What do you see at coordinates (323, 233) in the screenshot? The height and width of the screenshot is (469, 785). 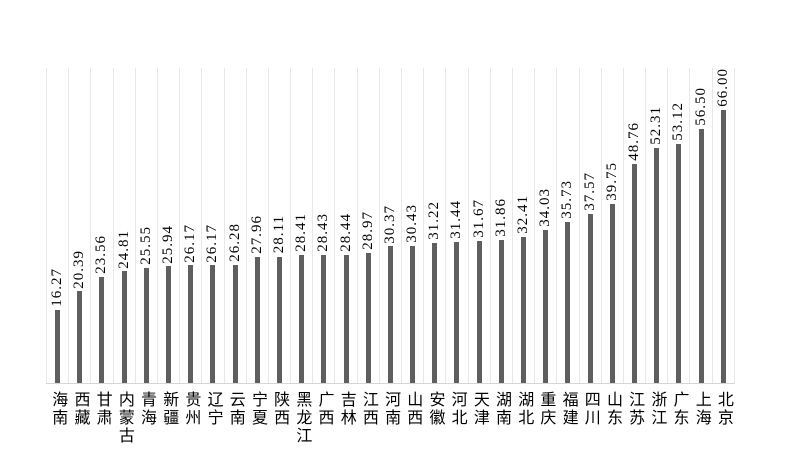 I see `value-label: 28.43` at bounding box center [323, 233].